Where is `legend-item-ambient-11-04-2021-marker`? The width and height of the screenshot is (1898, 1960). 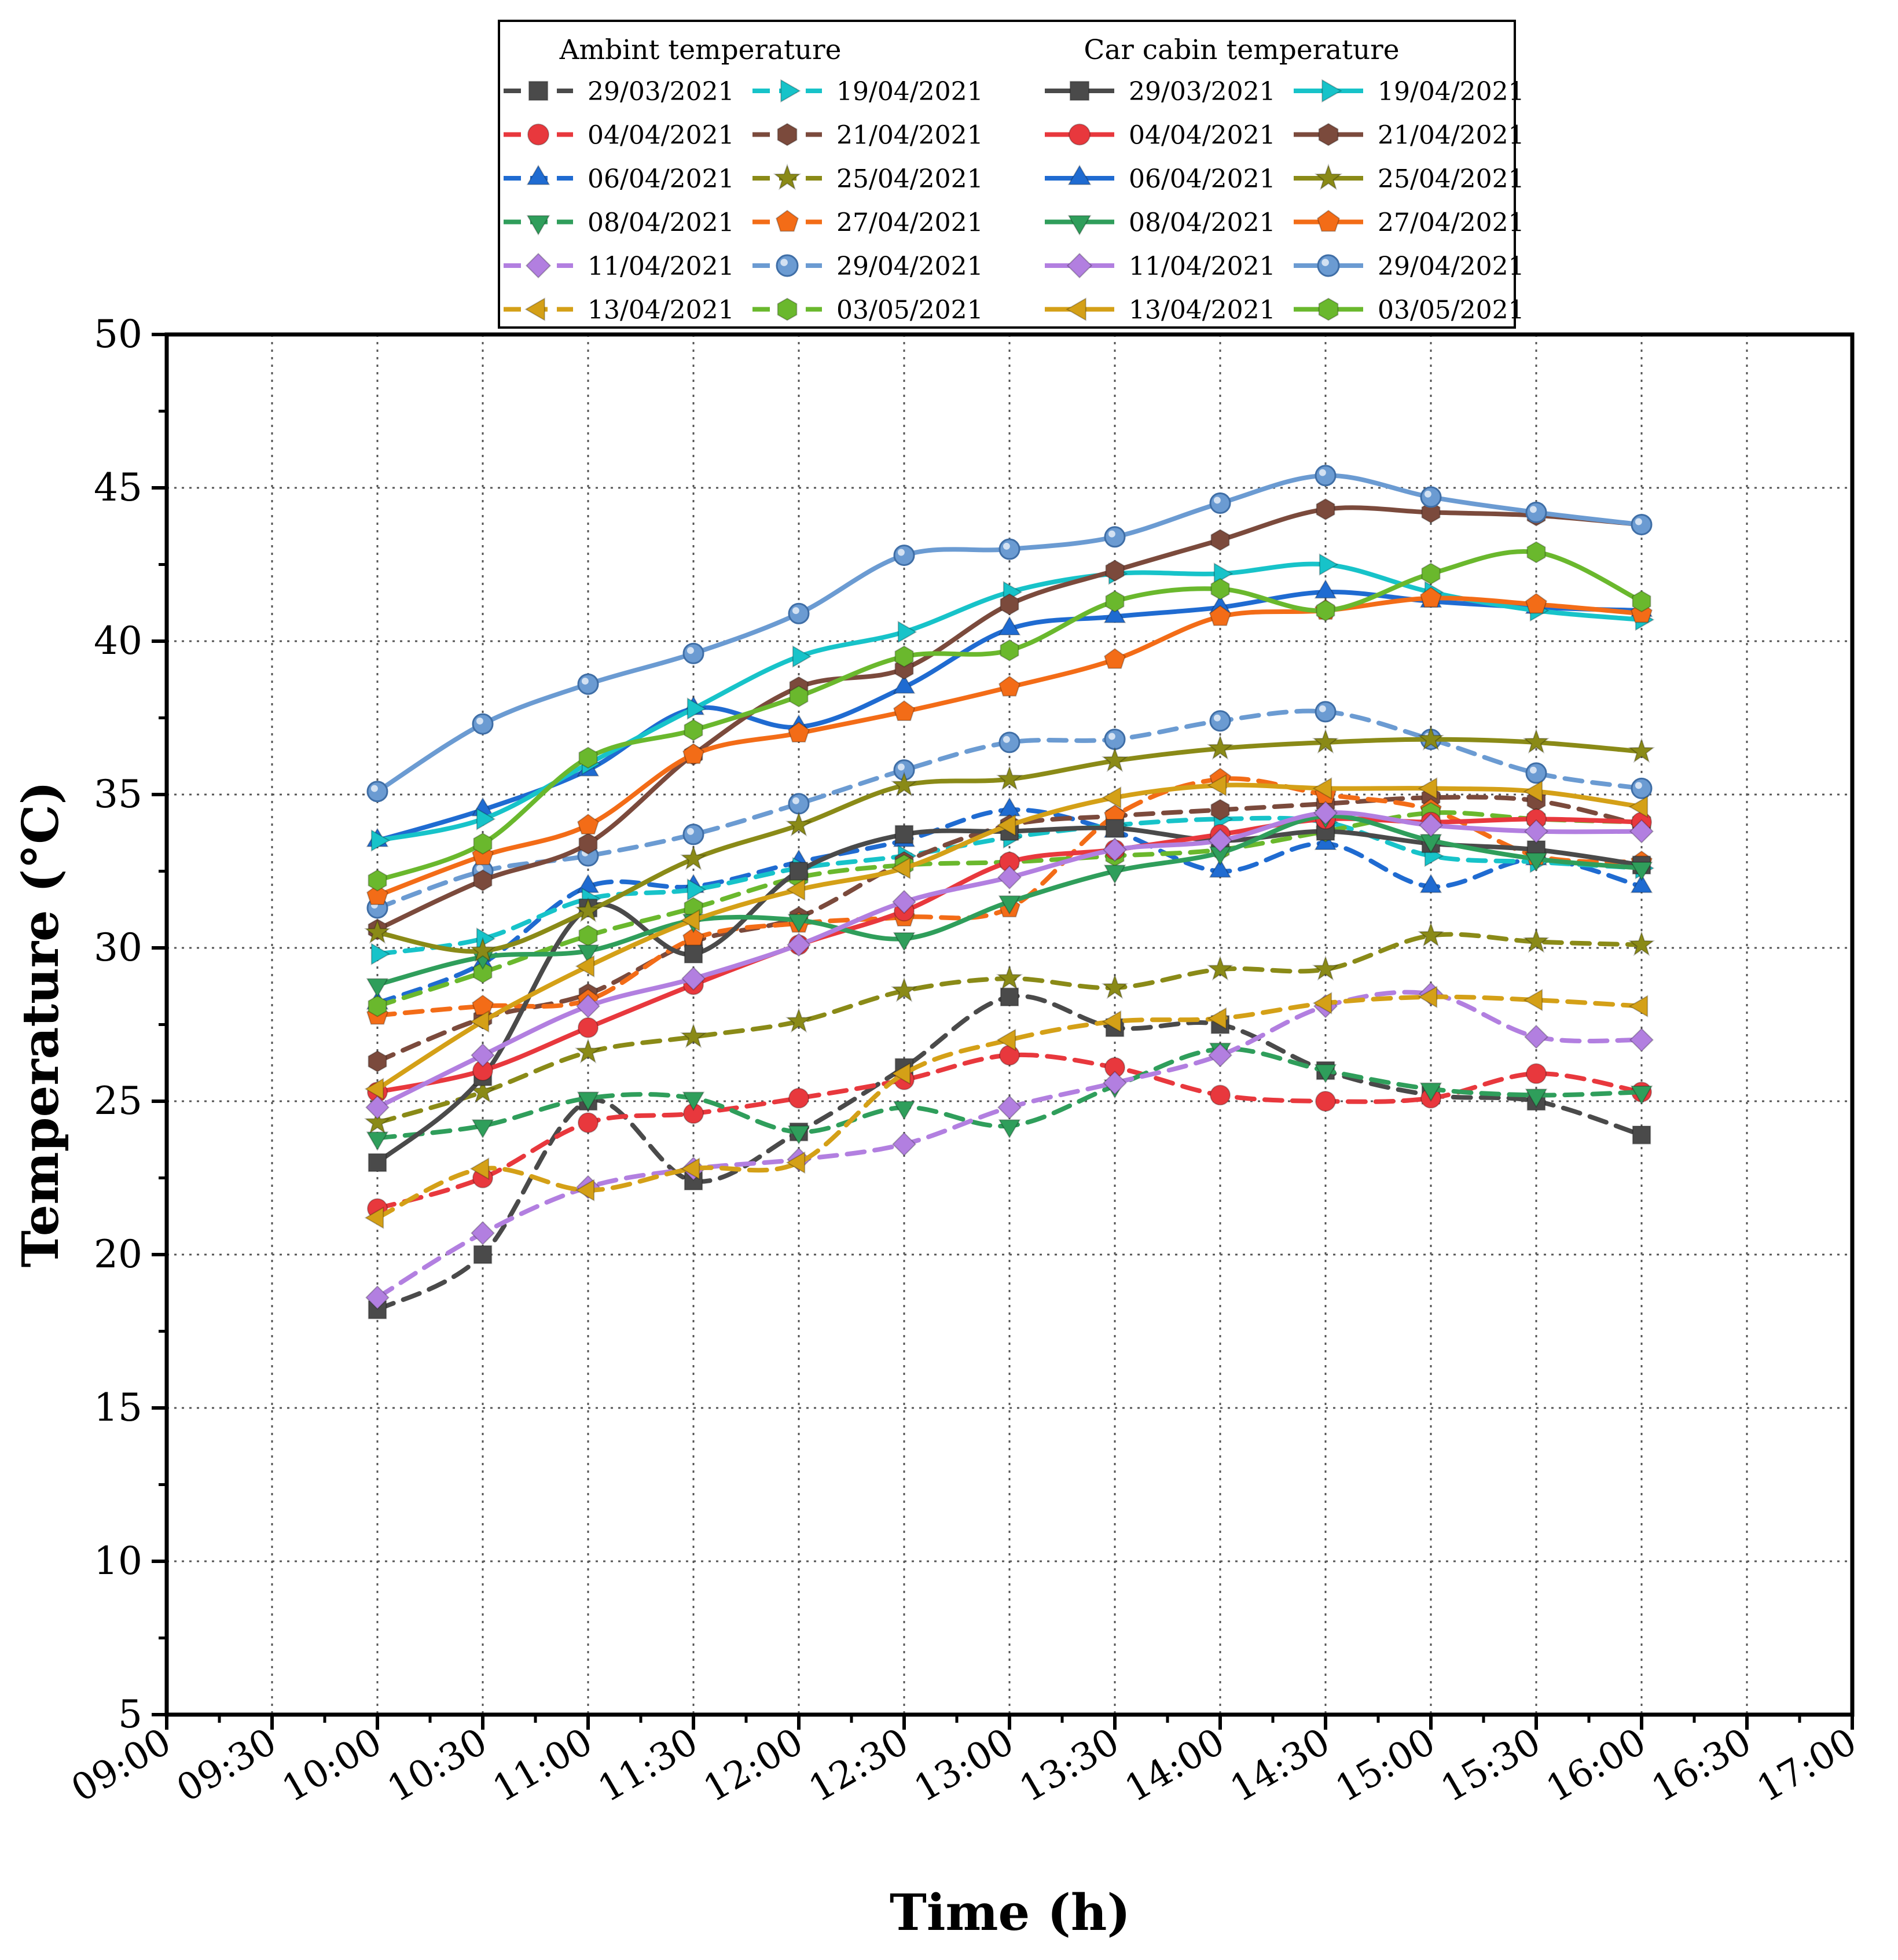 legend-item-ambient-11-04-2021-marker is located at coordinates (539, 265).